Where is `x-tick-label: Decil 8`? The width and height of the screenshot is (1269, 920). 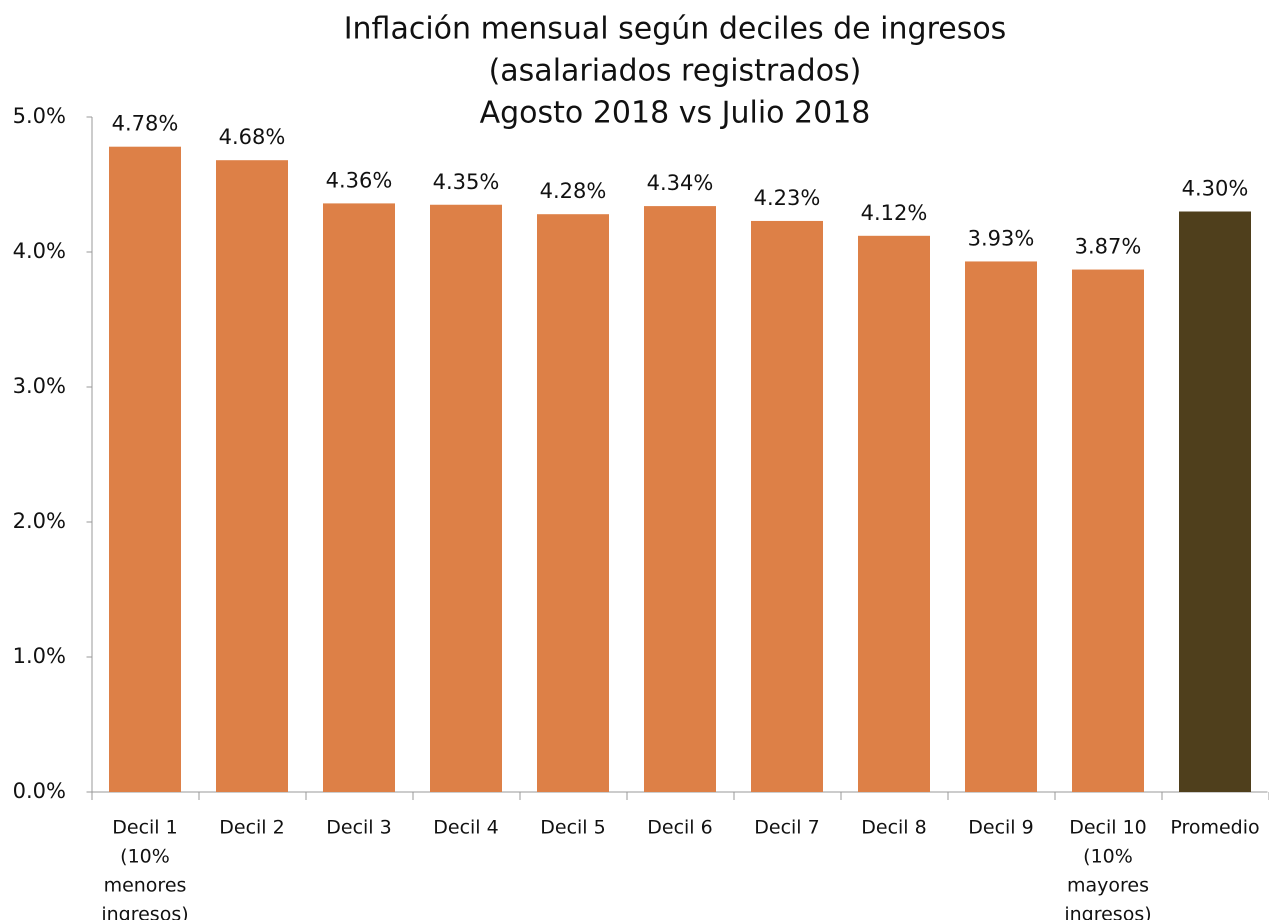
x-tick-label: Decil 8 is located at coordinates (893, 828).